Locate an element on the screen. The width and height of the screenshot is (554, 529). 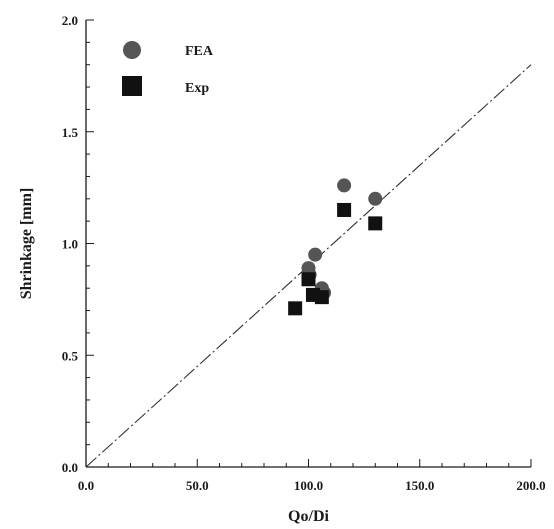
legend: FEA Exp is located at coordinates (168, 68).